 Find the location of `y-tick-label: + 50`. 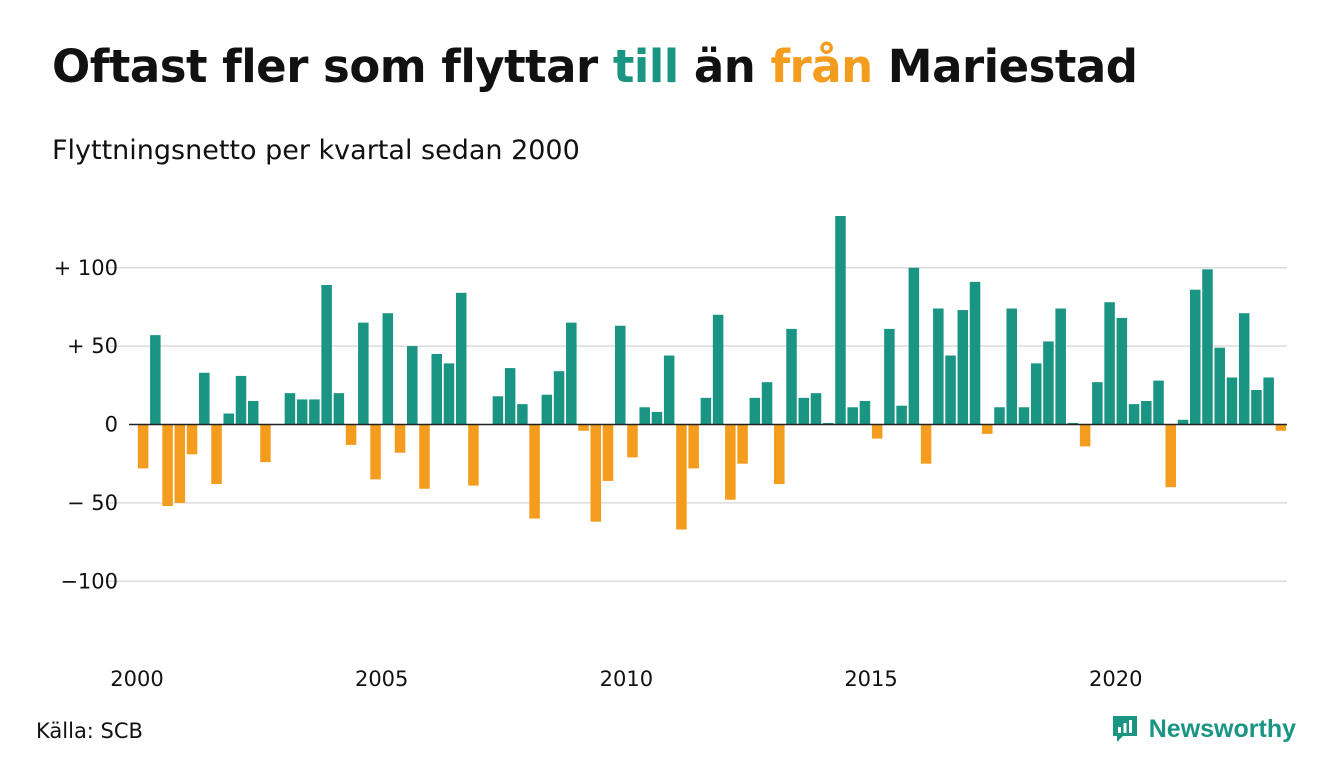

y-tick-label: + 50 is located at coordinates (92, 346).